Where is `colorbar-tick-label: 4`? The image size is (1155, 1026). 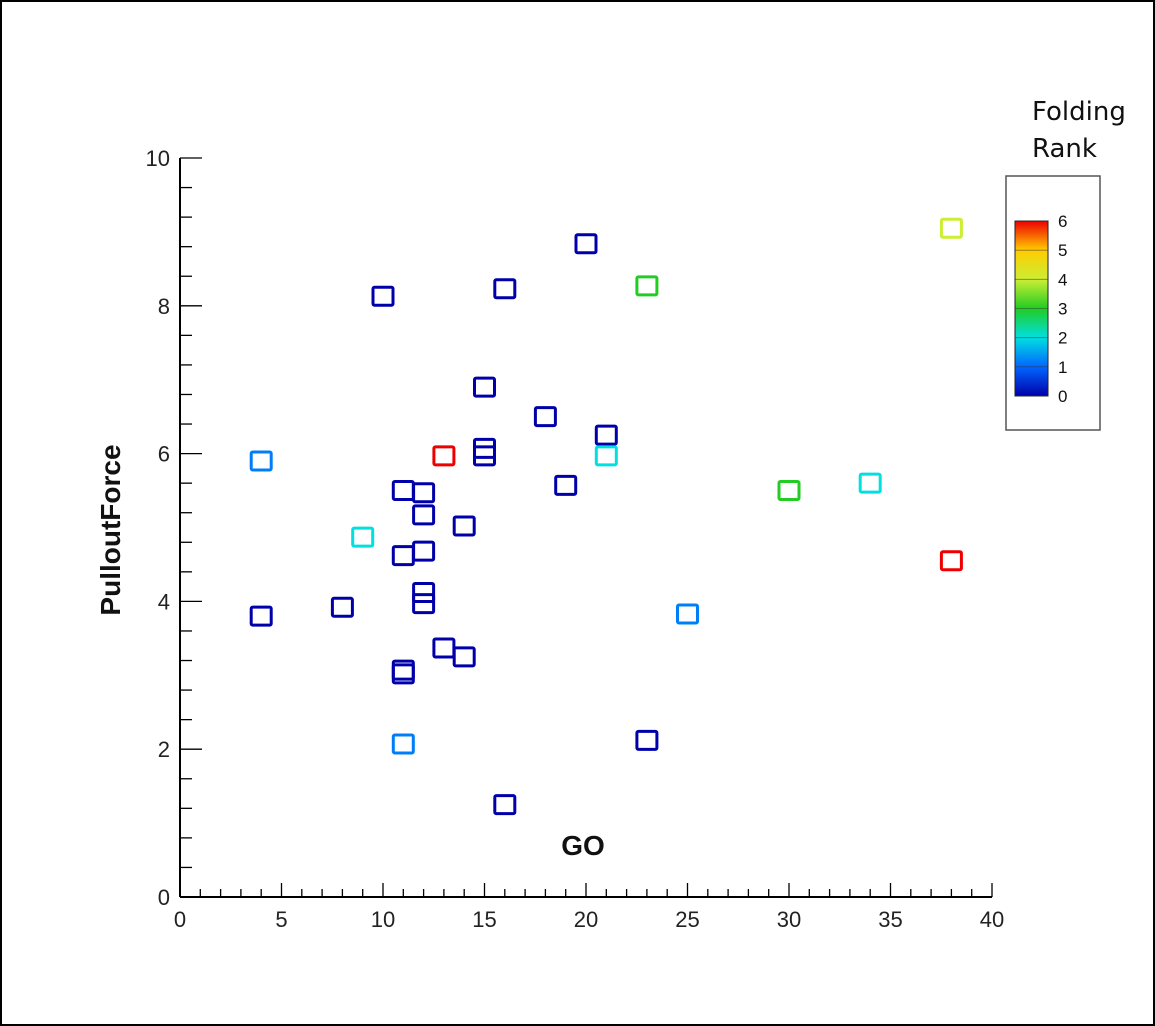
colorbar-tick-label: 4 is located at coordinates (1062, 279).